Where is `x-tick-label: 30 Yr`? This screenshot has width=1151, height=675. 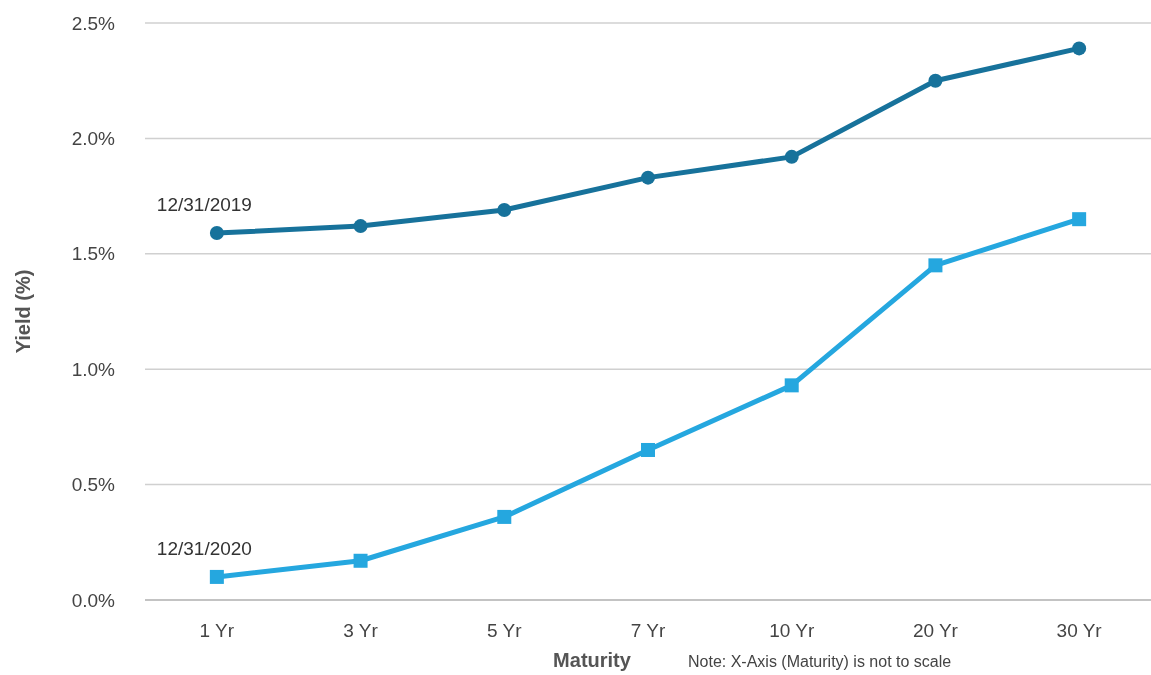 x-tick-label: 30 Yr is located at coordinates (1079, 630).